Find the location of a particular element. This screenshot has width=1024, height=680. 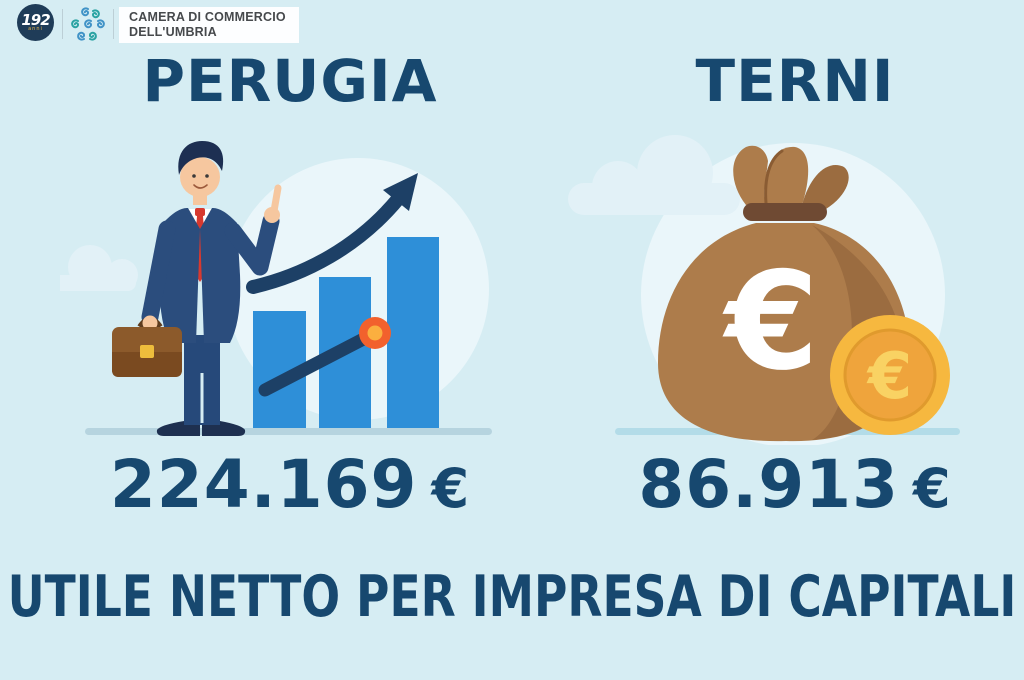

ground-line is located at coordinates (288, 431).